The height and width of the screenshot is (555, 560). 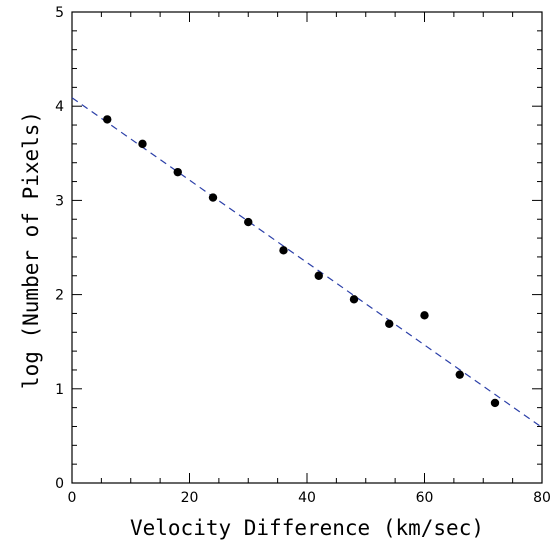 What do you see at coordinates (190, 498) in the screenshot?
I see `x-tick-label: 20` at bounding box center [190, 498].